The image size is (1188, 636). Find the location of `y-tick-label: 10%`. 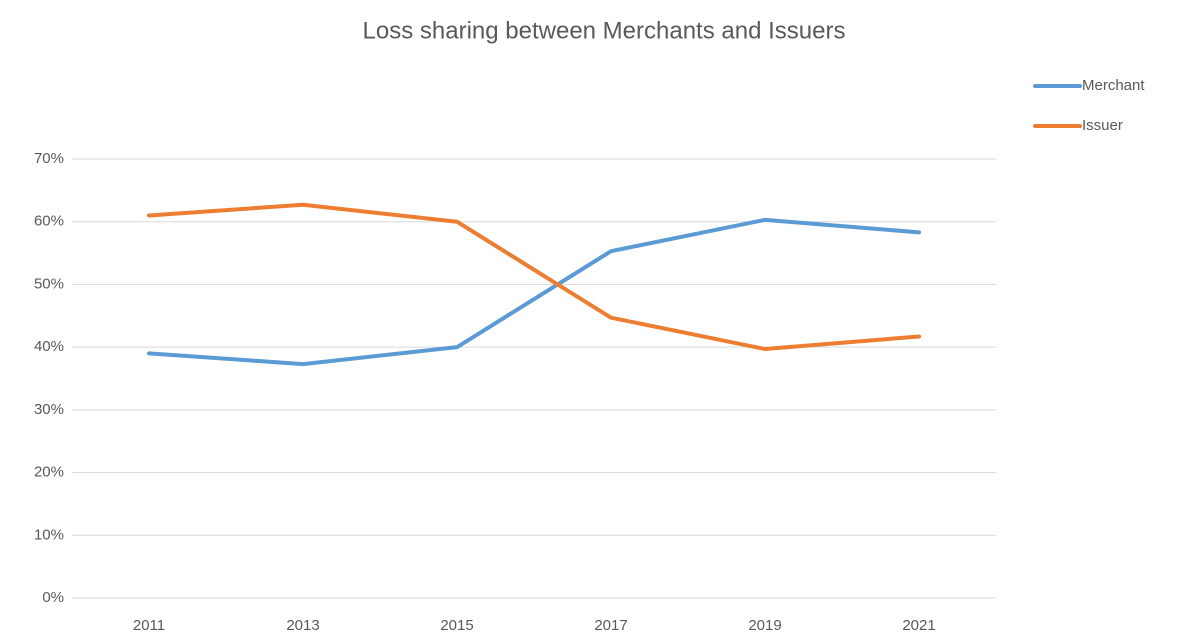

y-tick-label: 10% is located at coordinates (49, 534).